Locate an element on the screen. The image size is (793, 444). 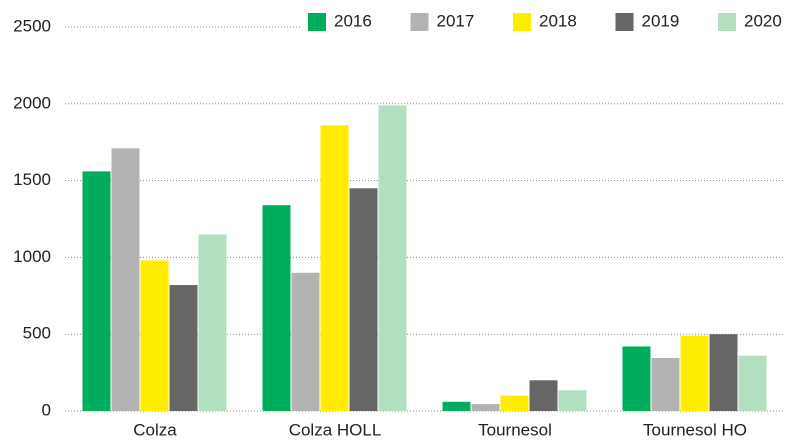
y-tick-label: 2000 is located at coordinates (32, 102).